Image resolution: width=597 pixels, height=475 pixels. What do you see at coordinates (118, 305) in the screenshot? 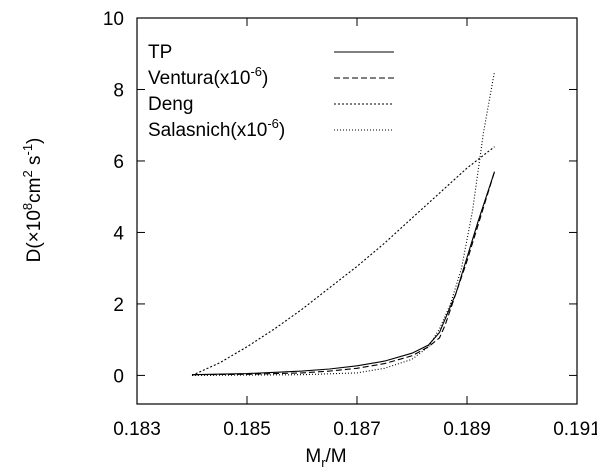
I see `y-tick-label: 2` at bounding box center [118, 305].